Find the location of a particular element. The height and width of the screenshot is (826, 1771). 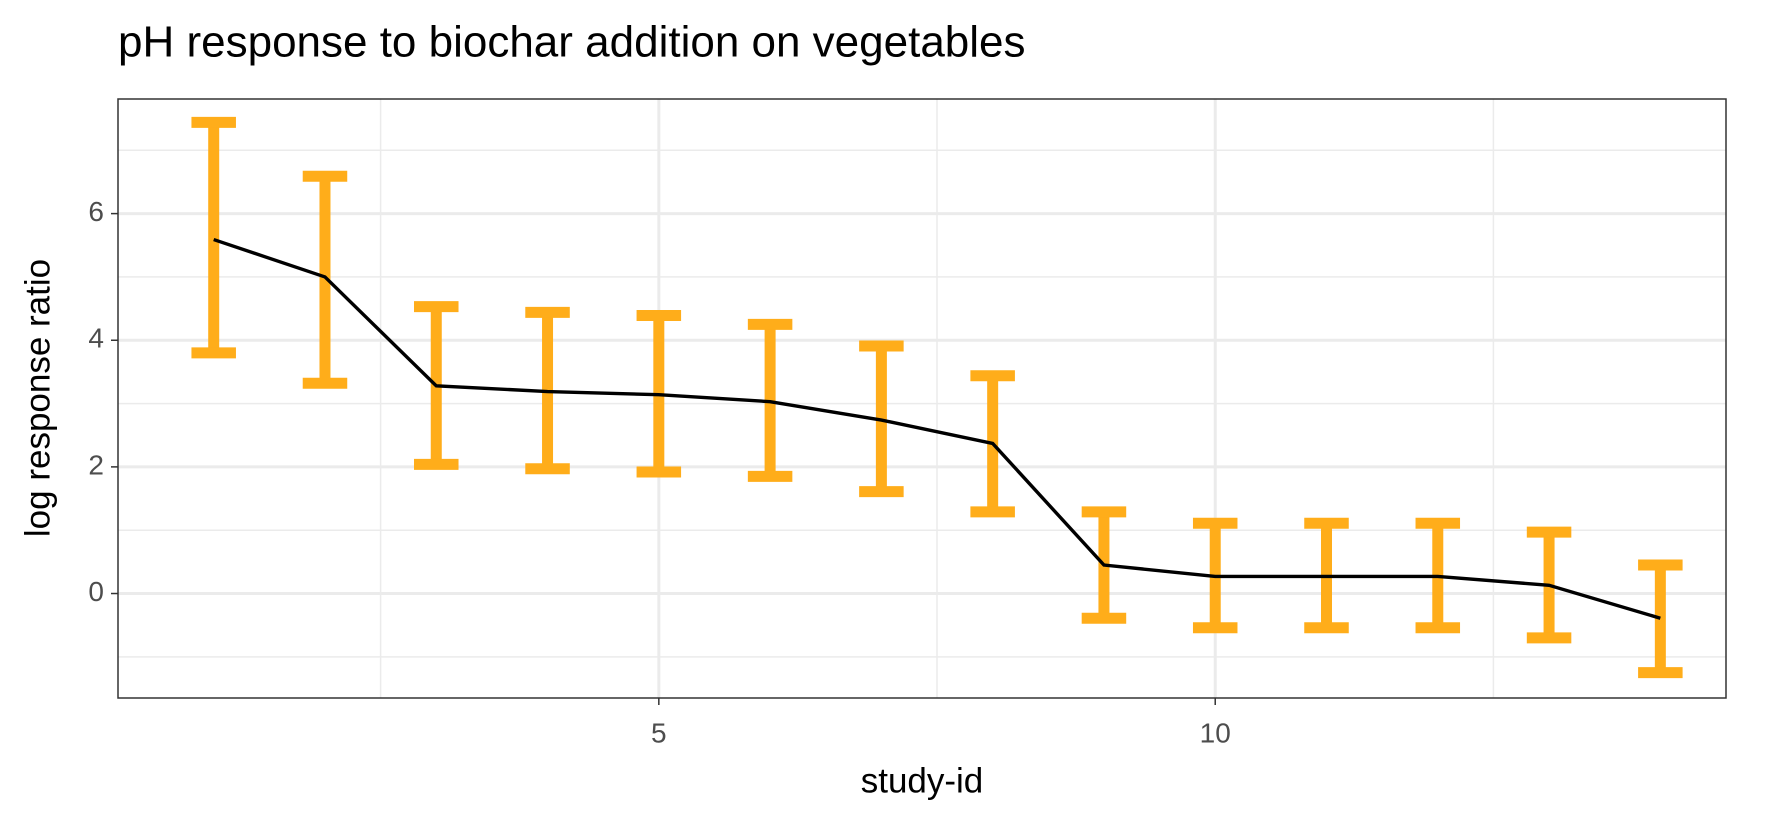

x-tick-label: 10 is located at coordinates (1215, 732).